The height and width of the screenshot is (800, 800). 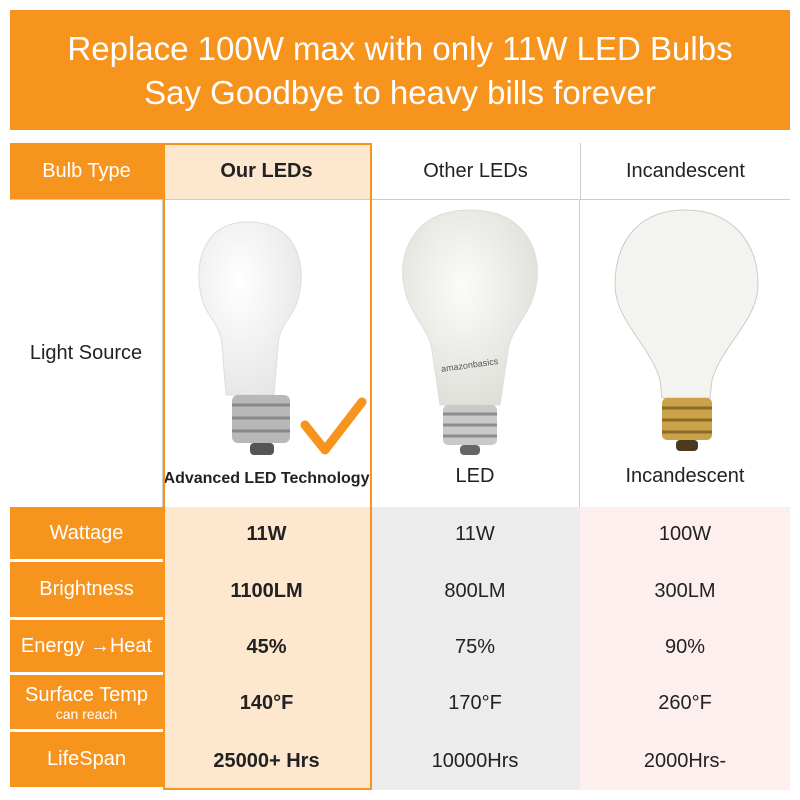 I want to click on led-bulb, so click(x=250, y=338).